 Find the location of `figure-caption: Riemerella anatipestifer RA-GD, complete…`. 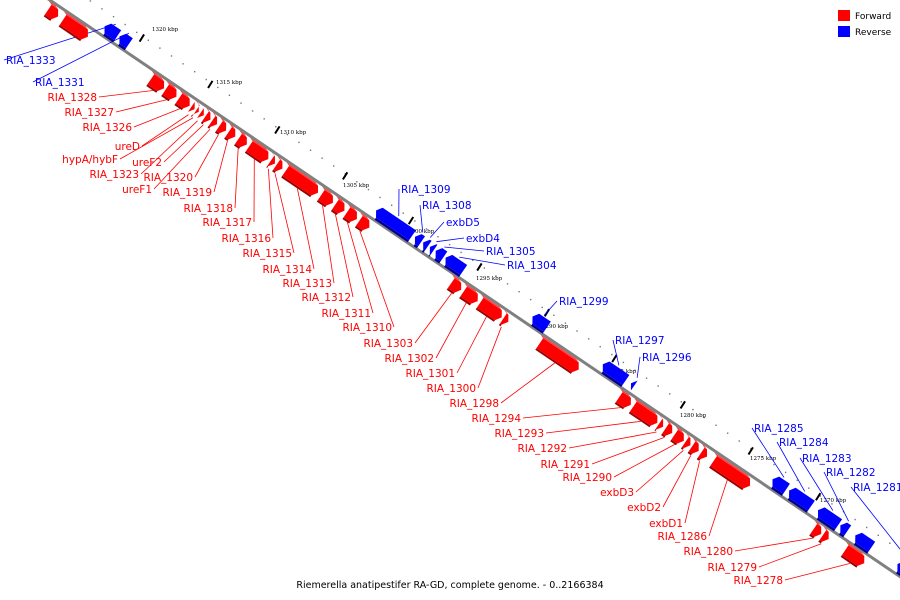

figure-caption: Riemerella anatipestifer RA-GD, complete… is located at coordinates (449, 585).